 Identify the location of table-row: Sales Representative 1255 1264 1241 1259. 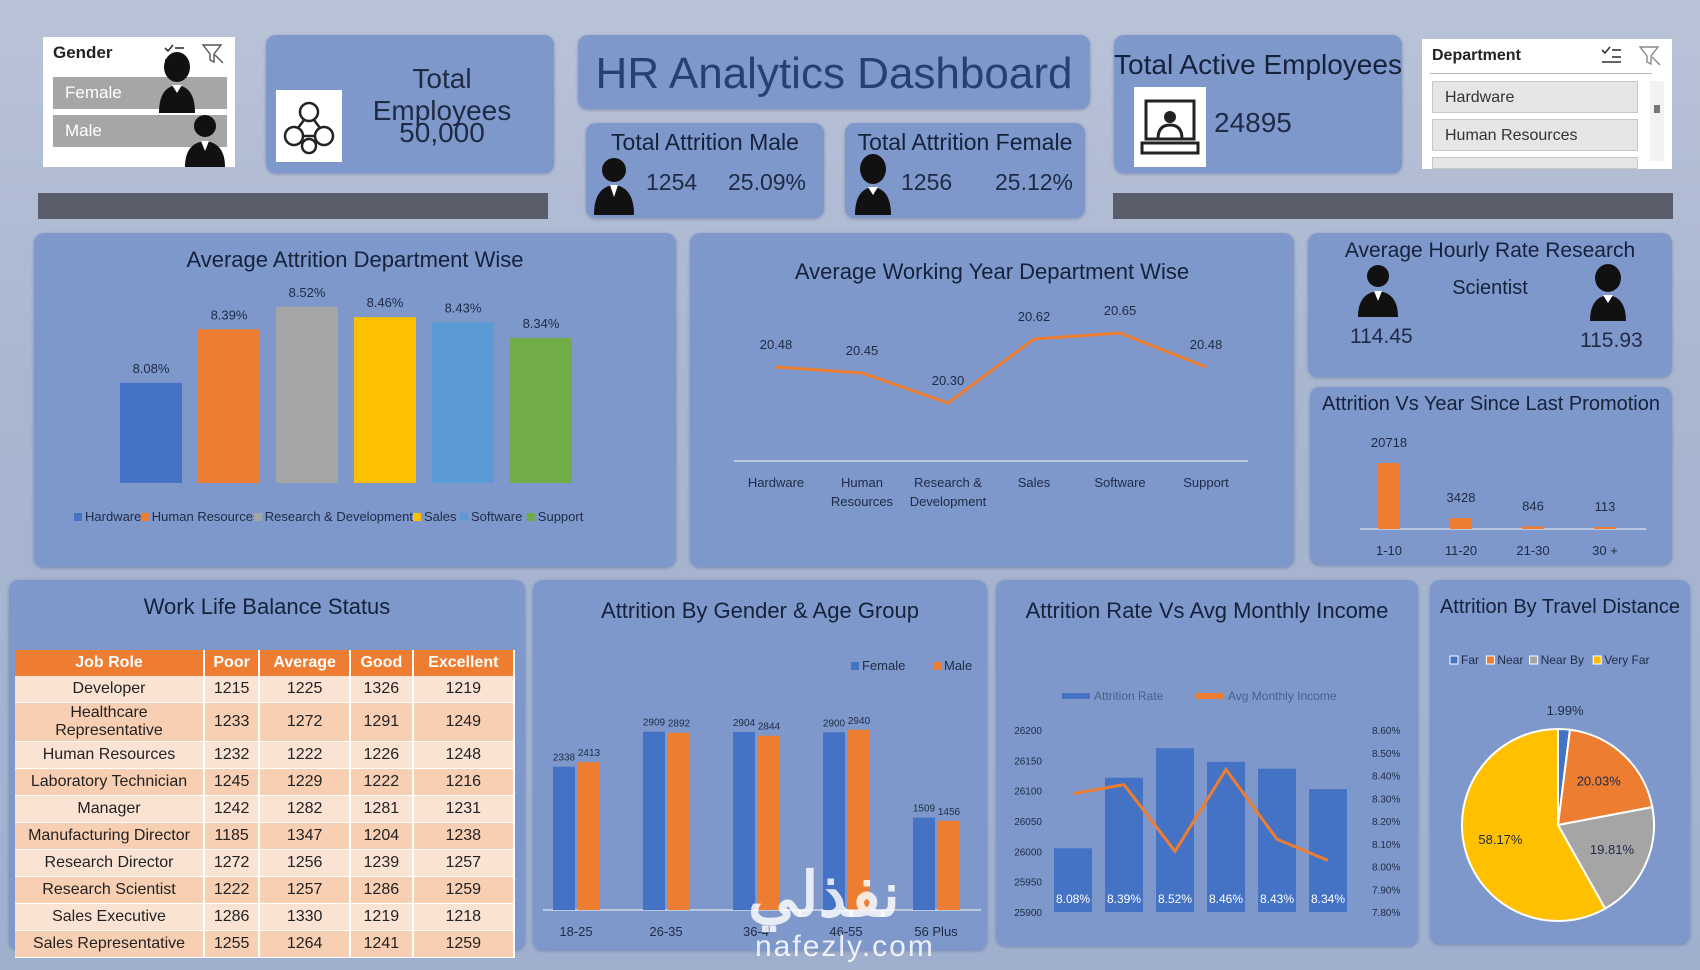
(265, 944).